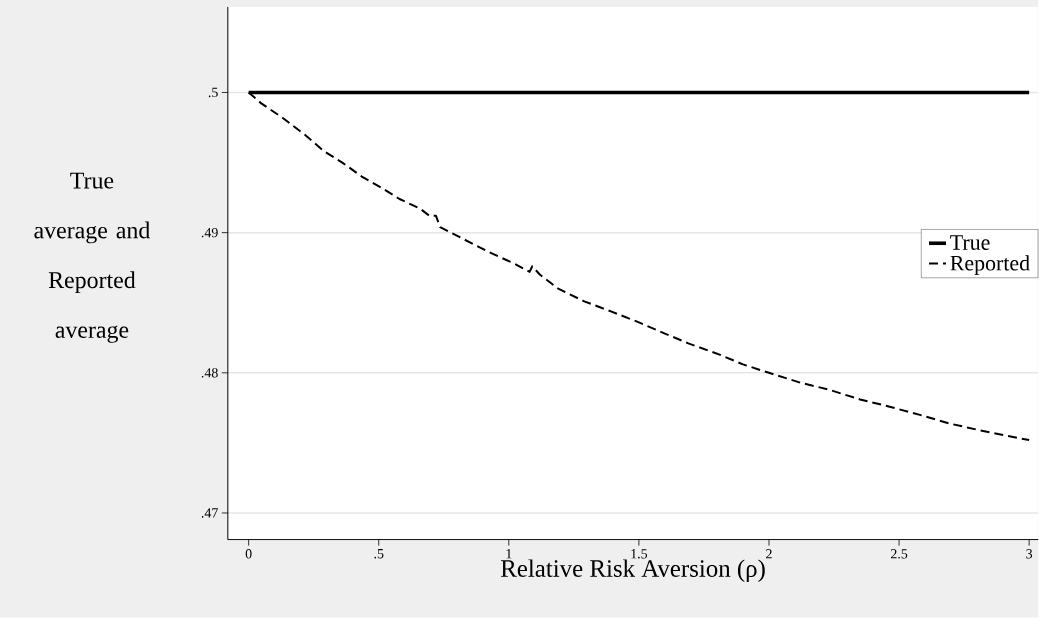 The width and height of the screenshot is (1039, 618). What do you see at coordinates (769, 554) in the screenshot?
I see `x-tick-label: 2` at bounding box center [769, 554].